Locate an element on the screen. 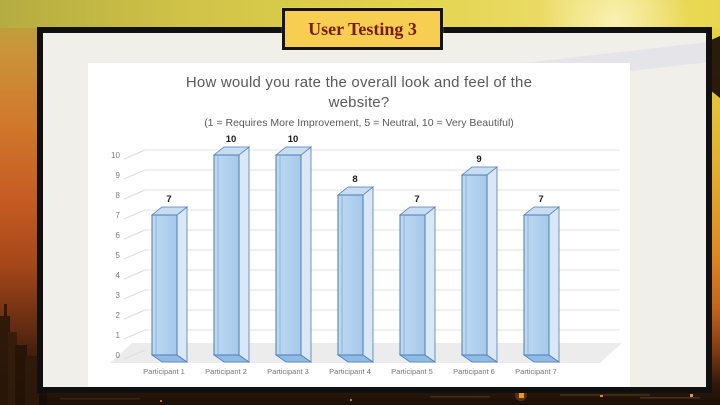 Image resolution: width=720 pixels, height=405 pixels. slide-title-box: User Testing 3 is located at coordinates (362, 29).